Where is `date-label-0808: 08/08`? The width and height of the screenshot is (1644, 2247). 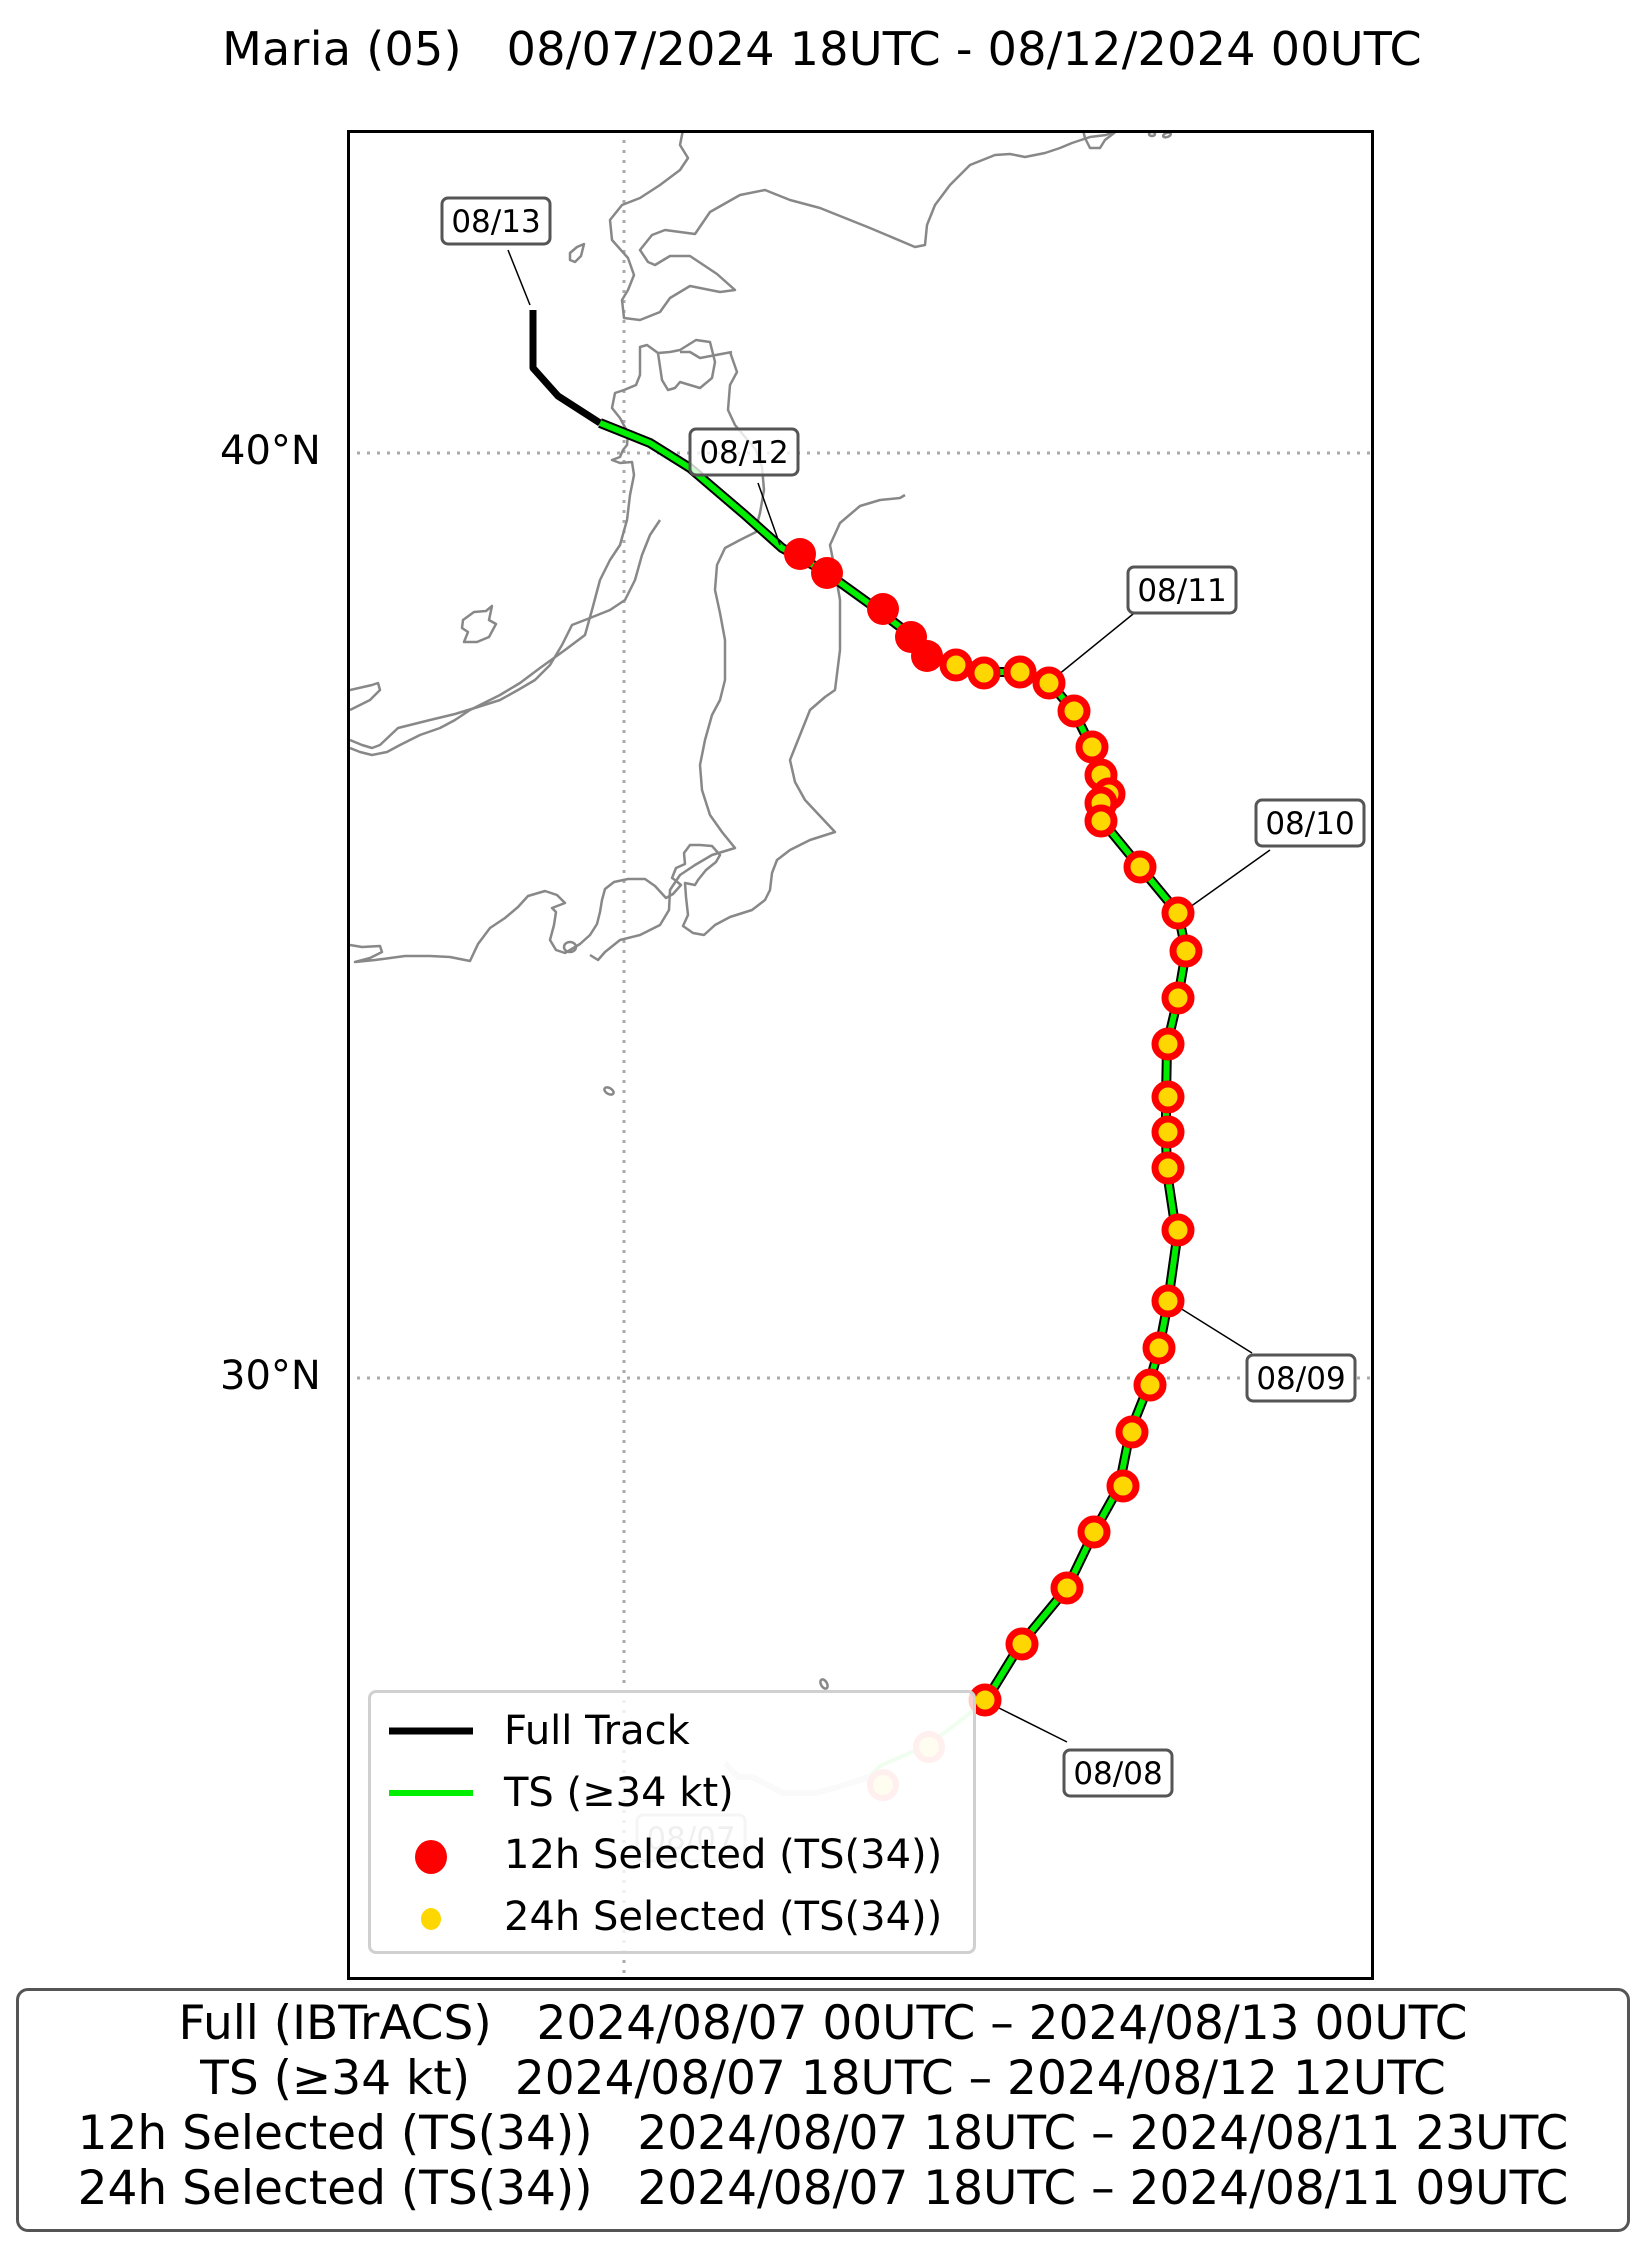
date-label-0808: 08/08 is located at coordinates (1118, 1773).